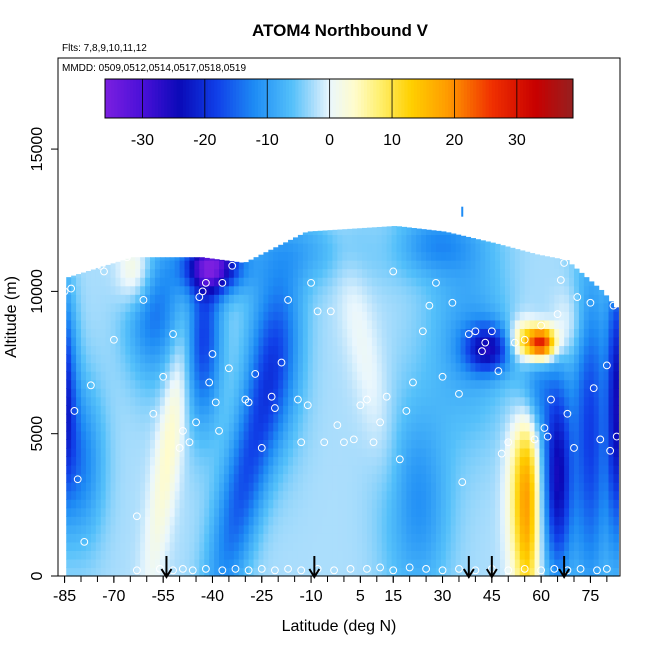  I want to click on x-tick-label: -55, so click(163, 596).